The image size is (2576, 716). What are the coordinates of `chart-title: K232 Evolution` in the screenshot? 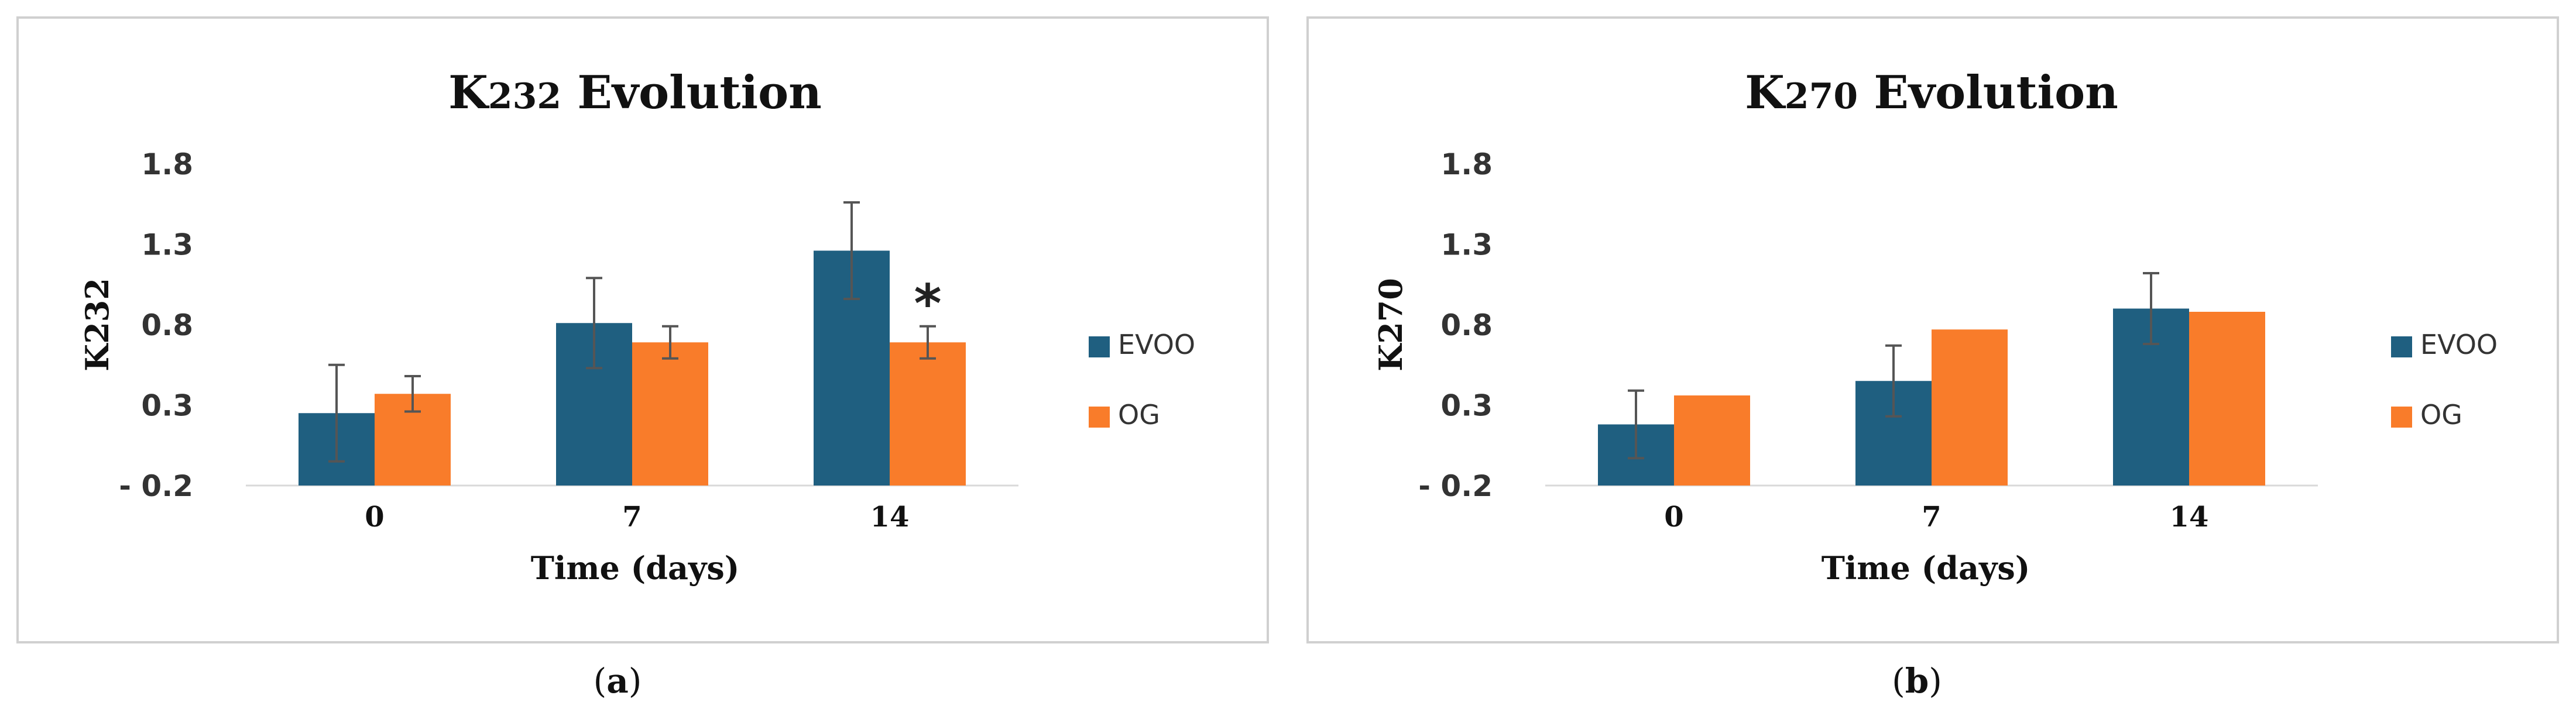 It's located at (635, 92).